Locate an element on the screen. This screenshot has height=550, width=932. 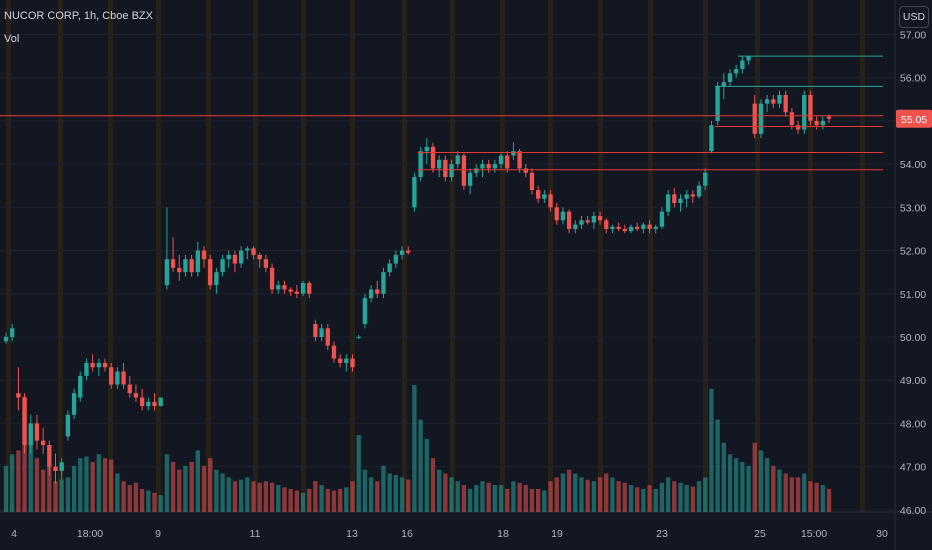
currency-button: USD is located at coordinates (914, 17).